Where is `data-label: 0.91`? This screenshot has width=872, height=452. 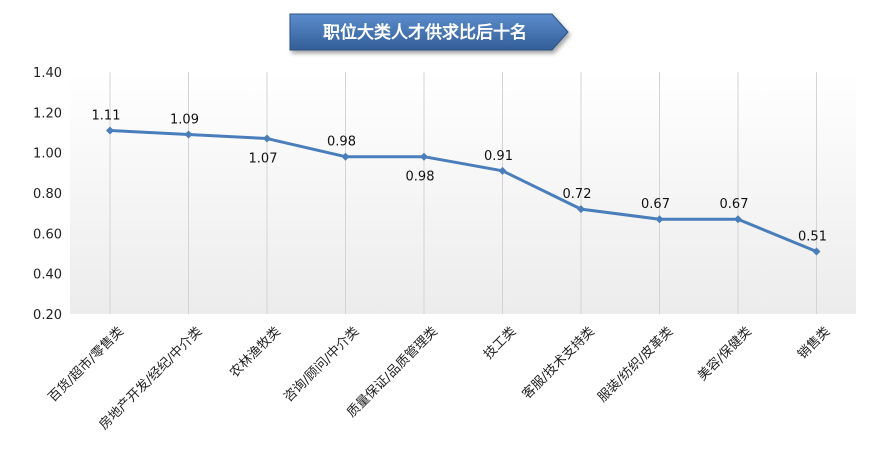 data-label: 0.91 is located at coordinates (498, 156).